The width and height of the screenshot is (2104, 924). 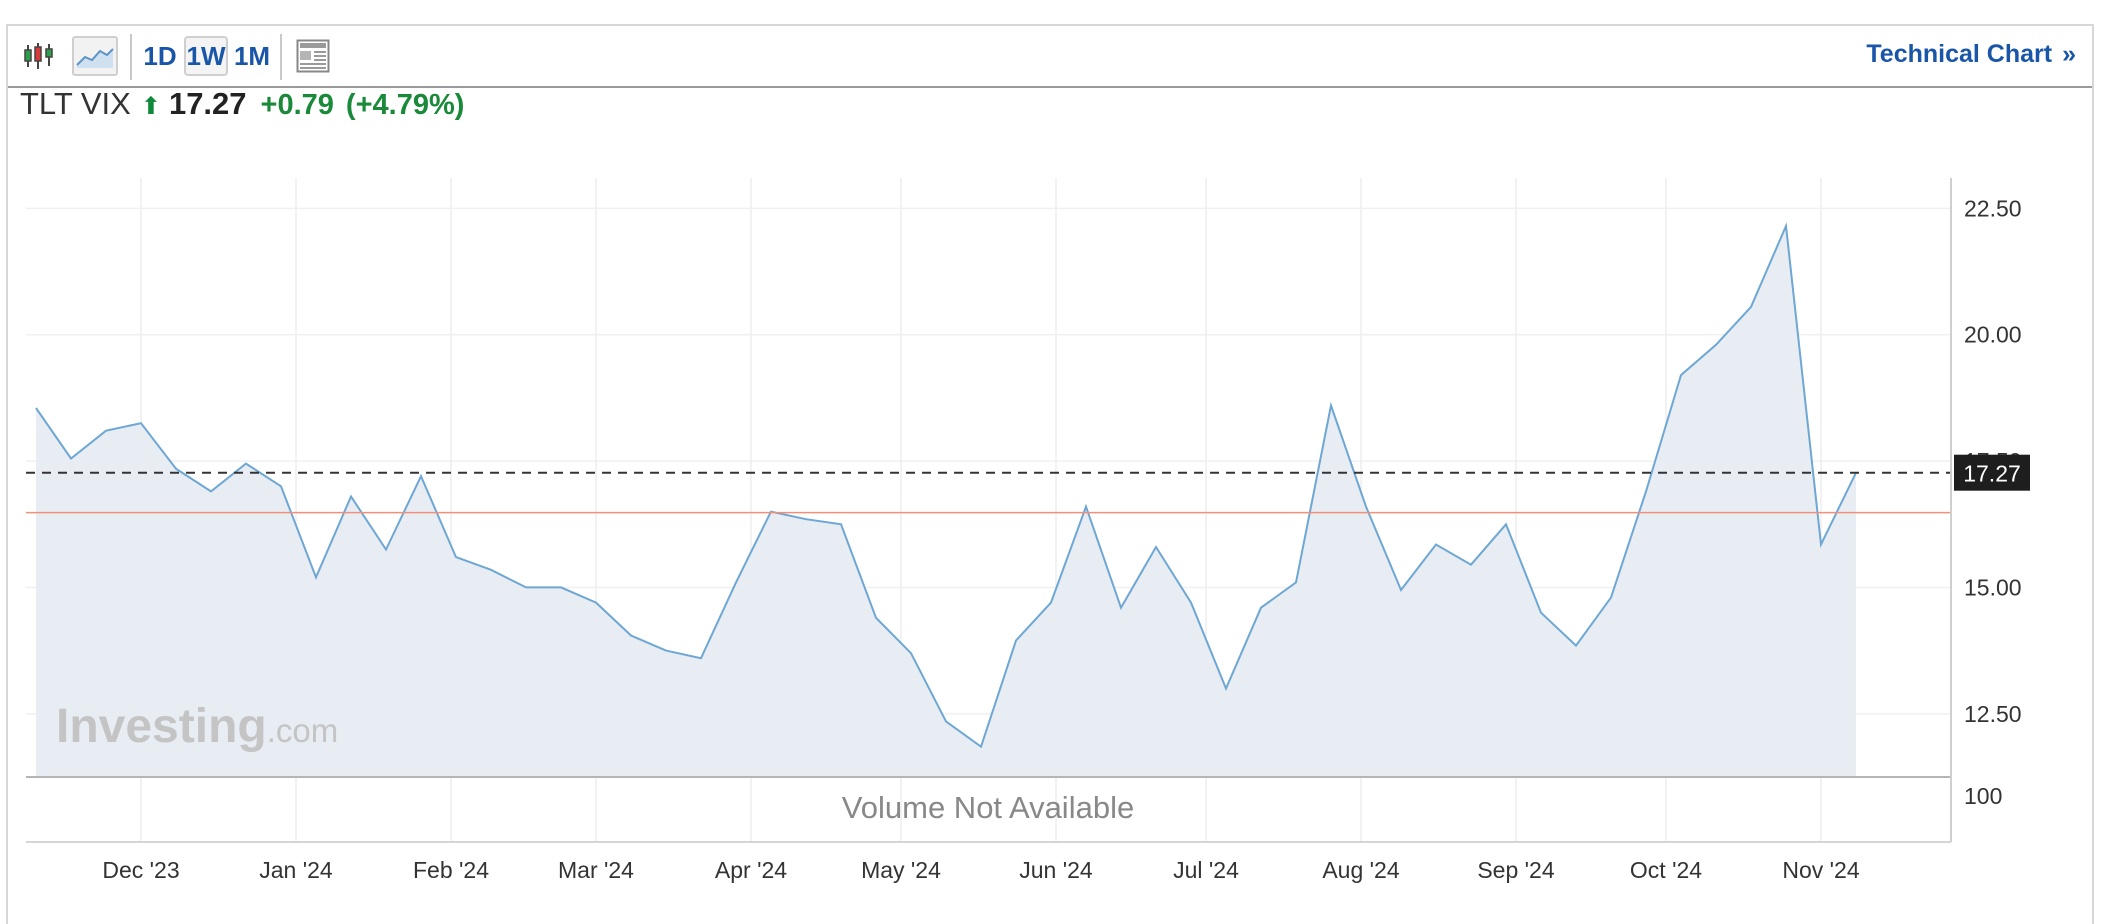 I want to click on technical-chart-link: Technical Chart », so click(x=1971, y=54).